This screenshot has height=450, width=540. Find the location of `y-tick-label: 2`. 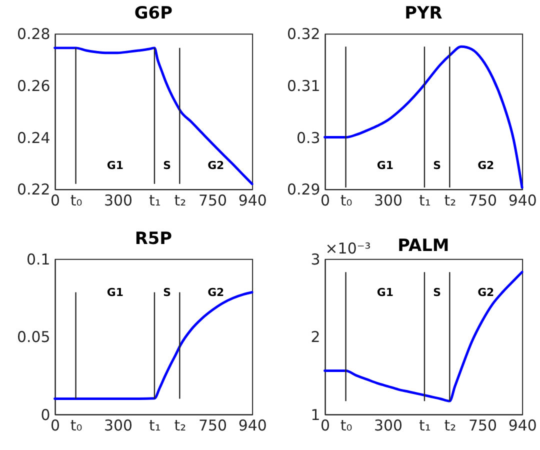

y-tick-label: 2 is located at coordinates (315, 337).